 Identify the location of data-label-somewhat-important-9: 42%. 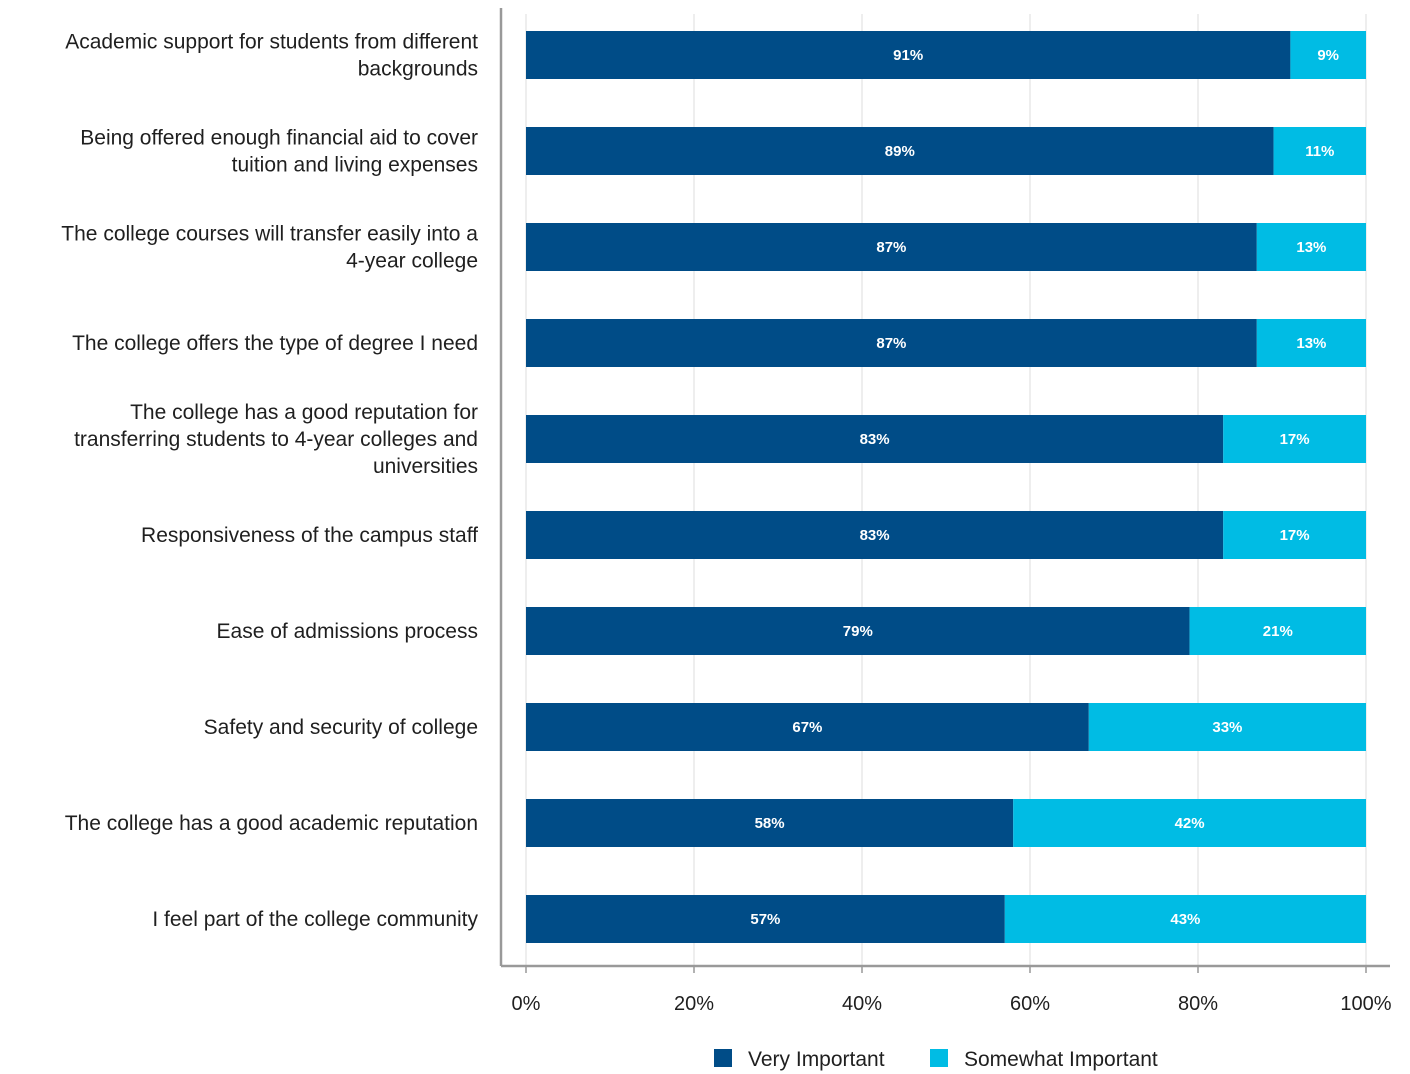
(1190, 823).